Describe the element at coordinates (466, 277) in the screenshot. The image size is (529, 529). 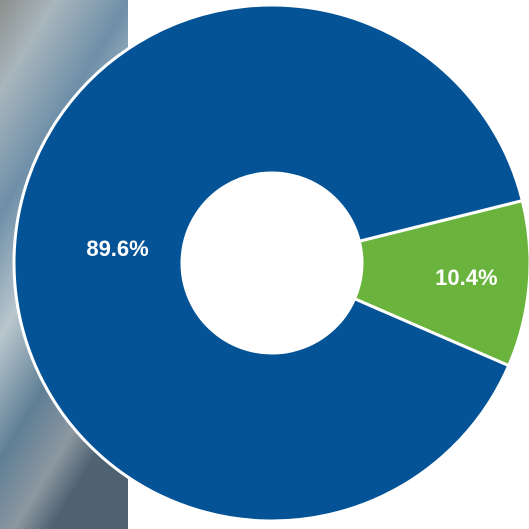
I see `data-label: 10.4%` at that location.